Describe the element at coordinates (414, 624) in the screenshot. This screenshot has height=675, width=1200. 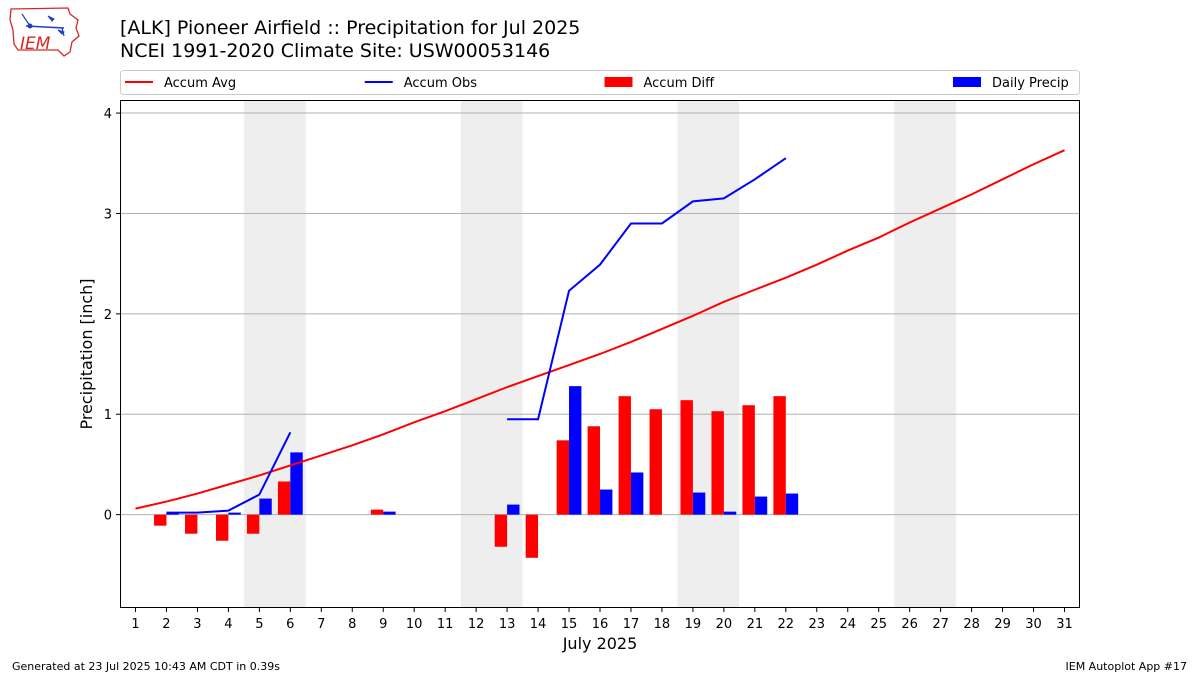
I see `x-tick-label: 10` at that location.